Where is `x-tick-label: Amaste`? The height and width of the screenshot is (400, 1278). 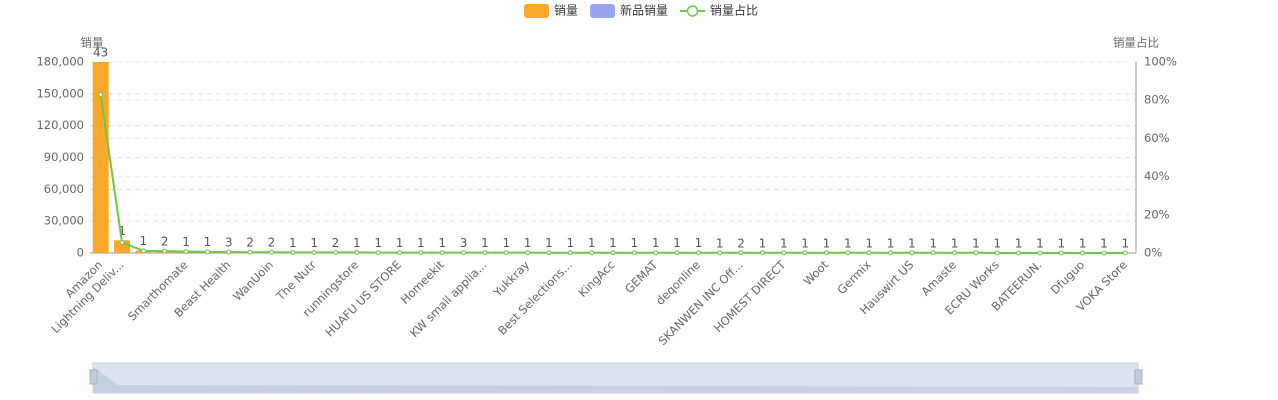
x-tick-label: Amaste is located at coordinates (938, 278).